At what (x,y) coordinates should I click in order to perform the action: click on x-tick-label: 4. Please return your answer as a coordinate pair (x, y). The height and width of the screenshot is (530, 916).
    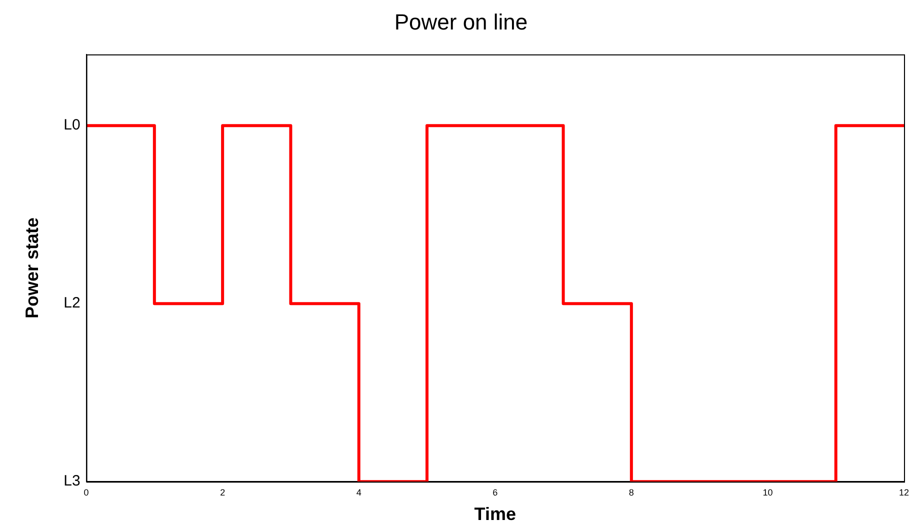
    Looking at the image, I should click on (359, 492).